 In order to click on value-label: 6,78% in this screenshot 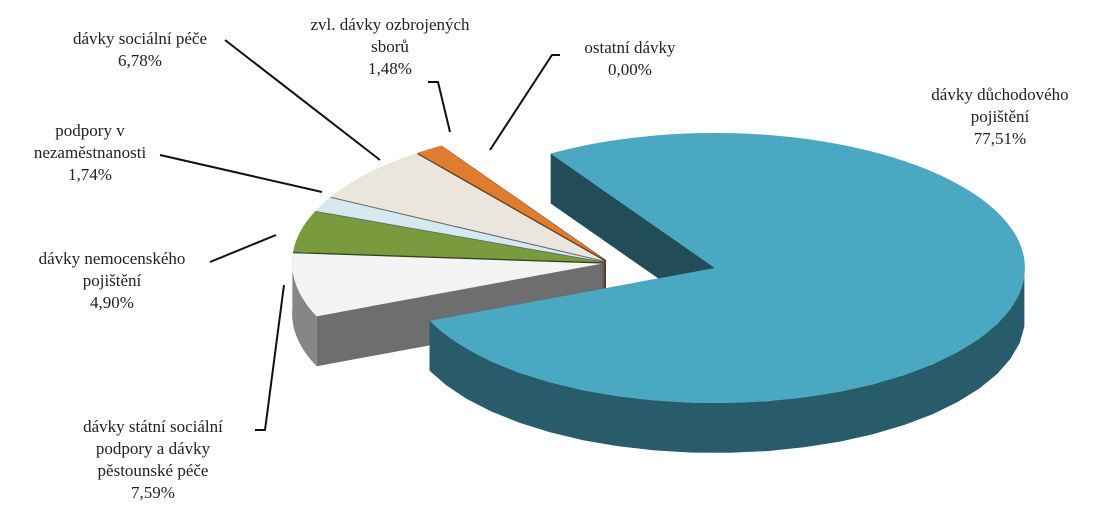, I will do `click(140, 60)`.